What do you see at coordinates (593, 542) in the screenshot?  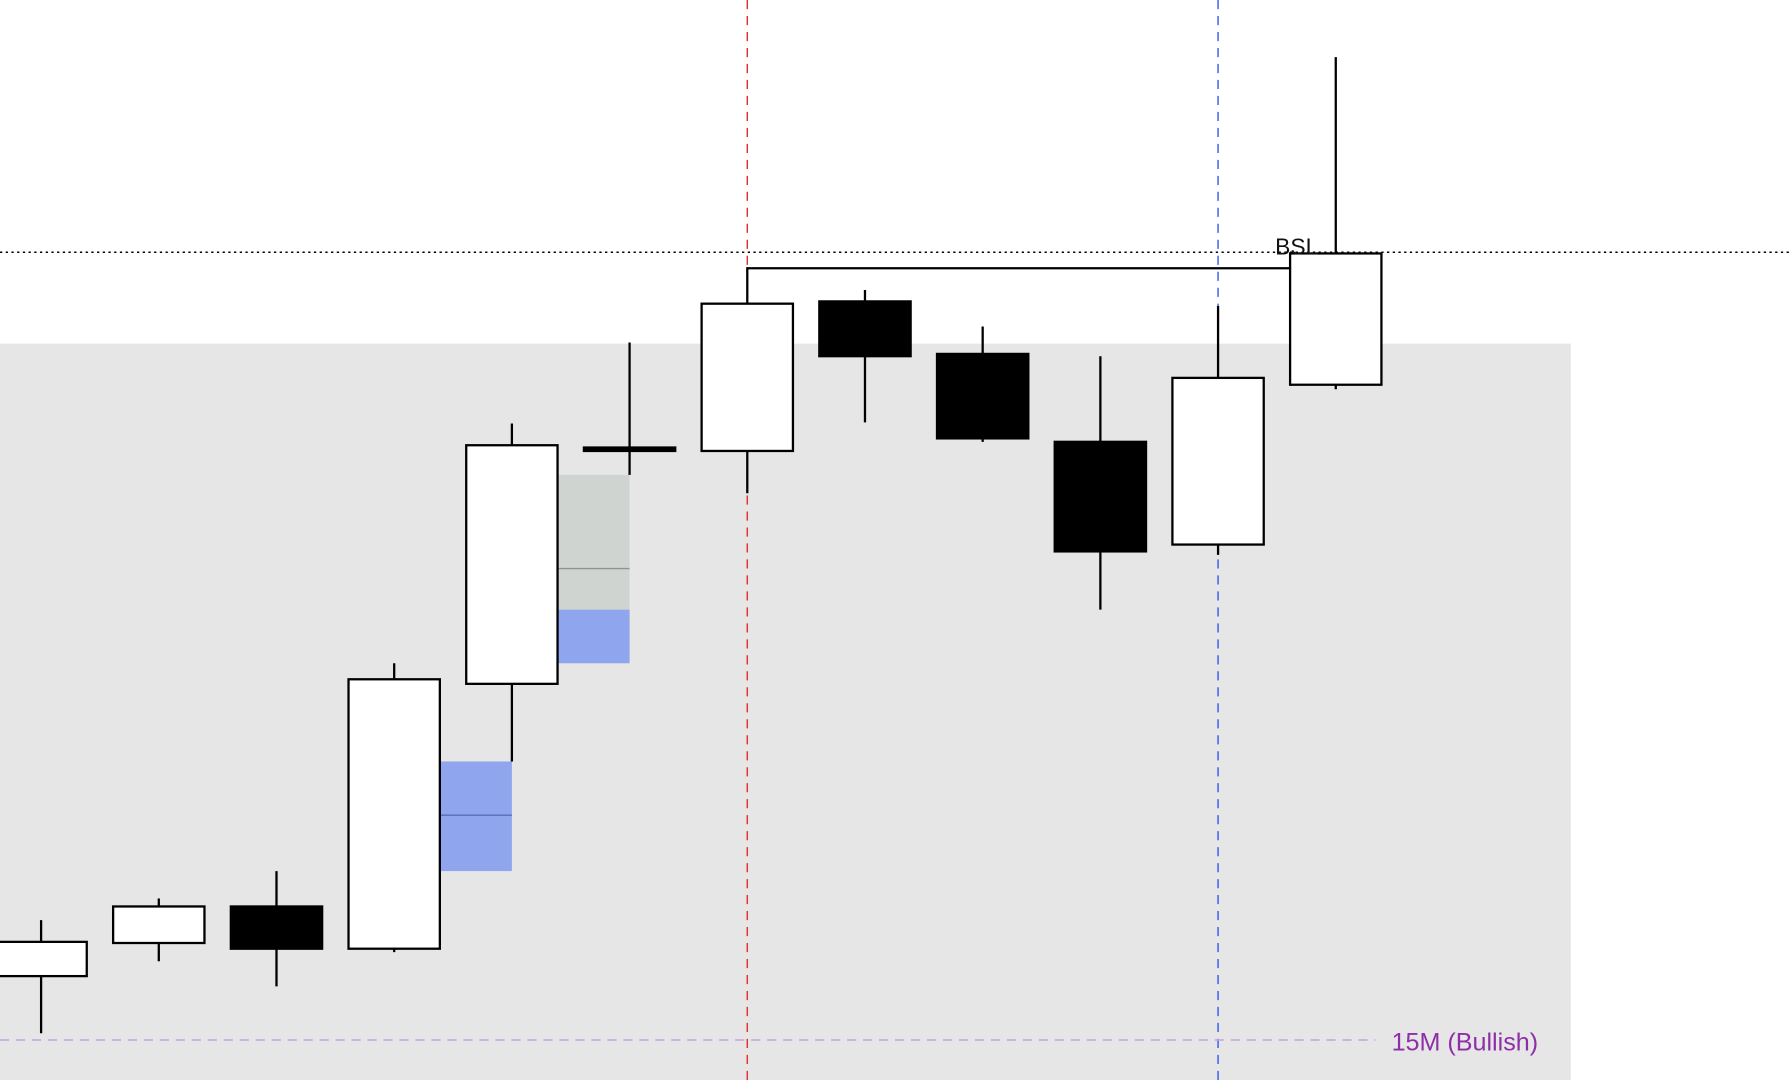 I see `fvg-mitigated-zone` at bounding box center [593, 542].